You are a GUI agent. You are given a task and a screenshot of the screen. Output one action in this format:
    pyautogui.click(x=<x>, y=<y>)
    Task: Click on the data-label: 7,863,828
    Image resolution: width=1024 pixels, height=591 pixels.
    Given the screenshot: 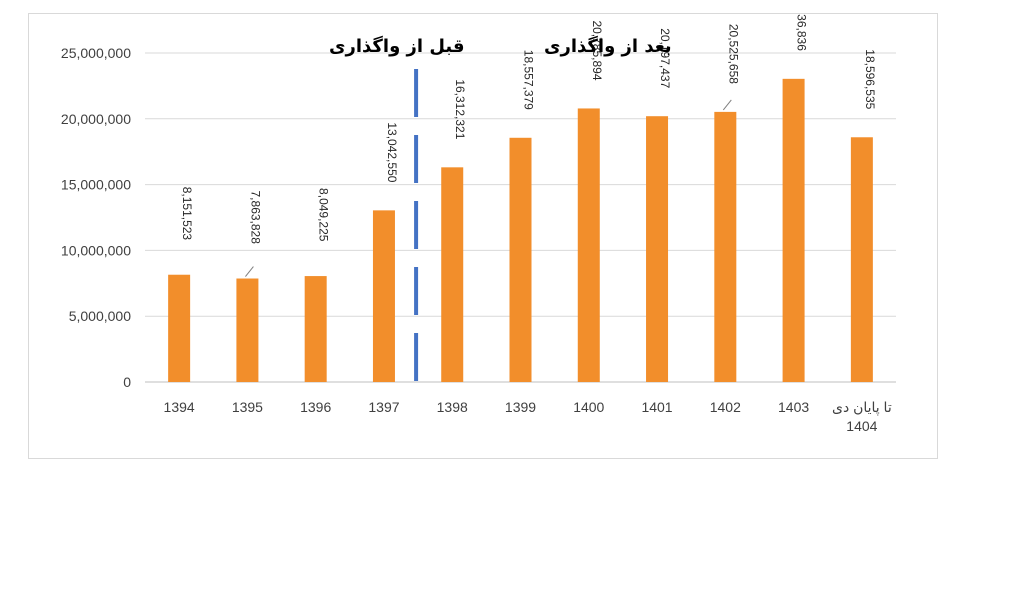 What is the action you would take?
    pyautogui.click(x=255, y=218)
    